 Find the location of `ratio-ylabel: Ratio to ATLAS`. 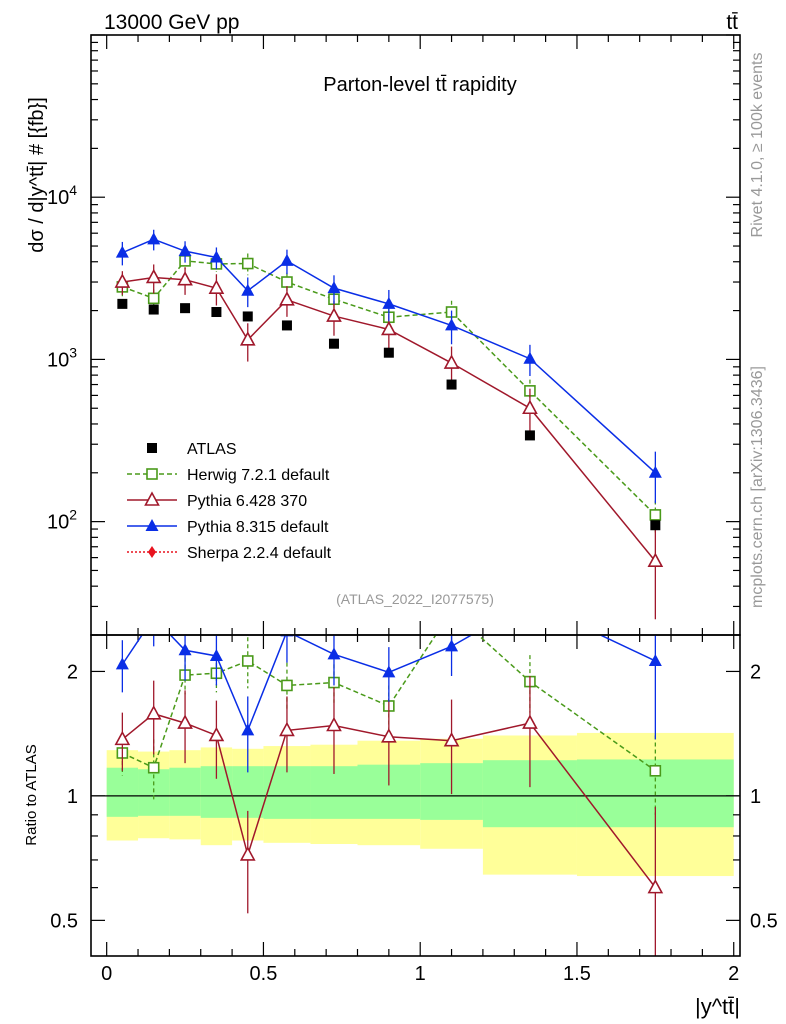

ratio-ylabel: Ratio to ATLAS is located at coordinates (31, 794).